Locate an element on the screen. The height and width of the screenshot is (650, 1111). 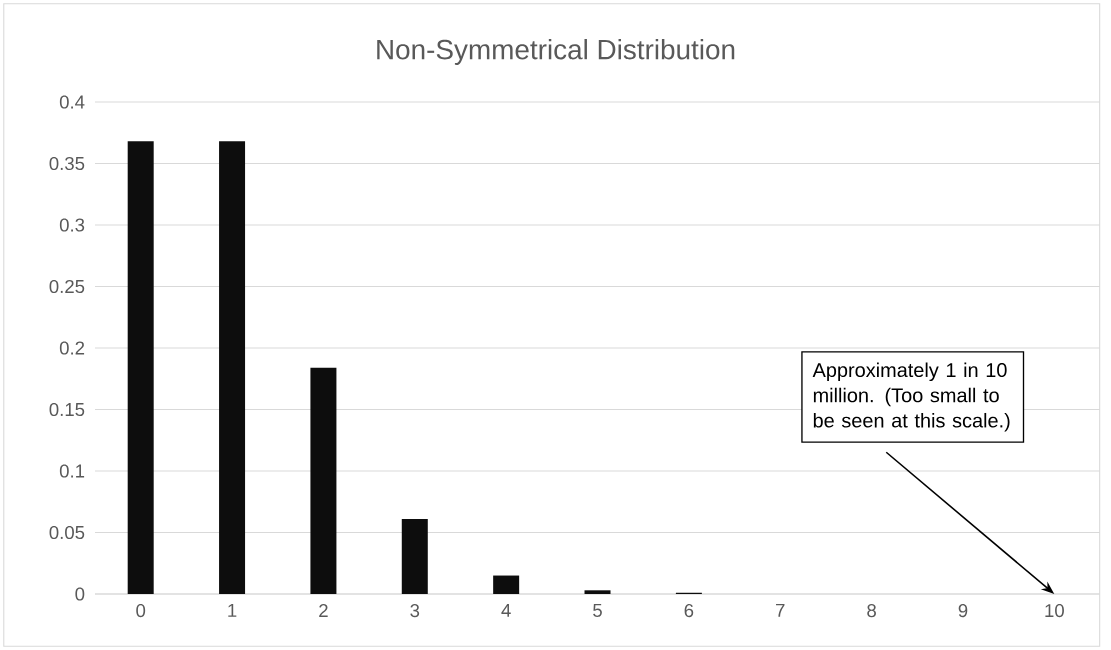
x-tick-label: 8 is located at coordinates (871, 610).